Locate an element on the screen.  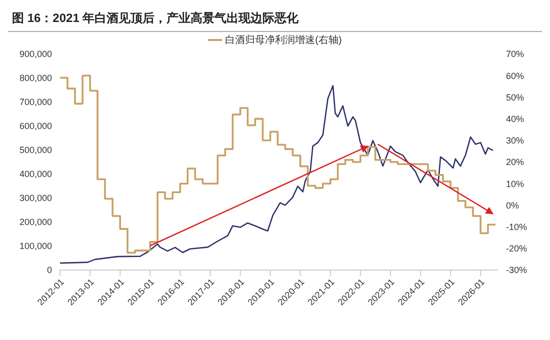
y2-tick-label: 60% is located at coordinates (515, 75).